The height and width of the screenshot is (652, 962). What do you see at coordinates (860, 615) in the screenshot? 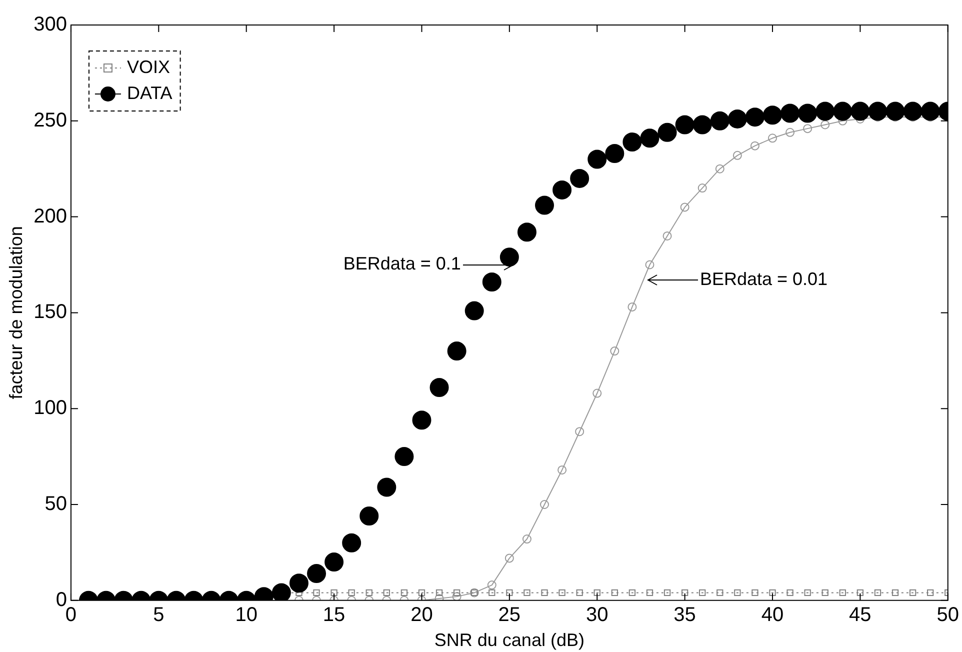
I see `x-tick-label: 45` at bounding box center [860, 615].